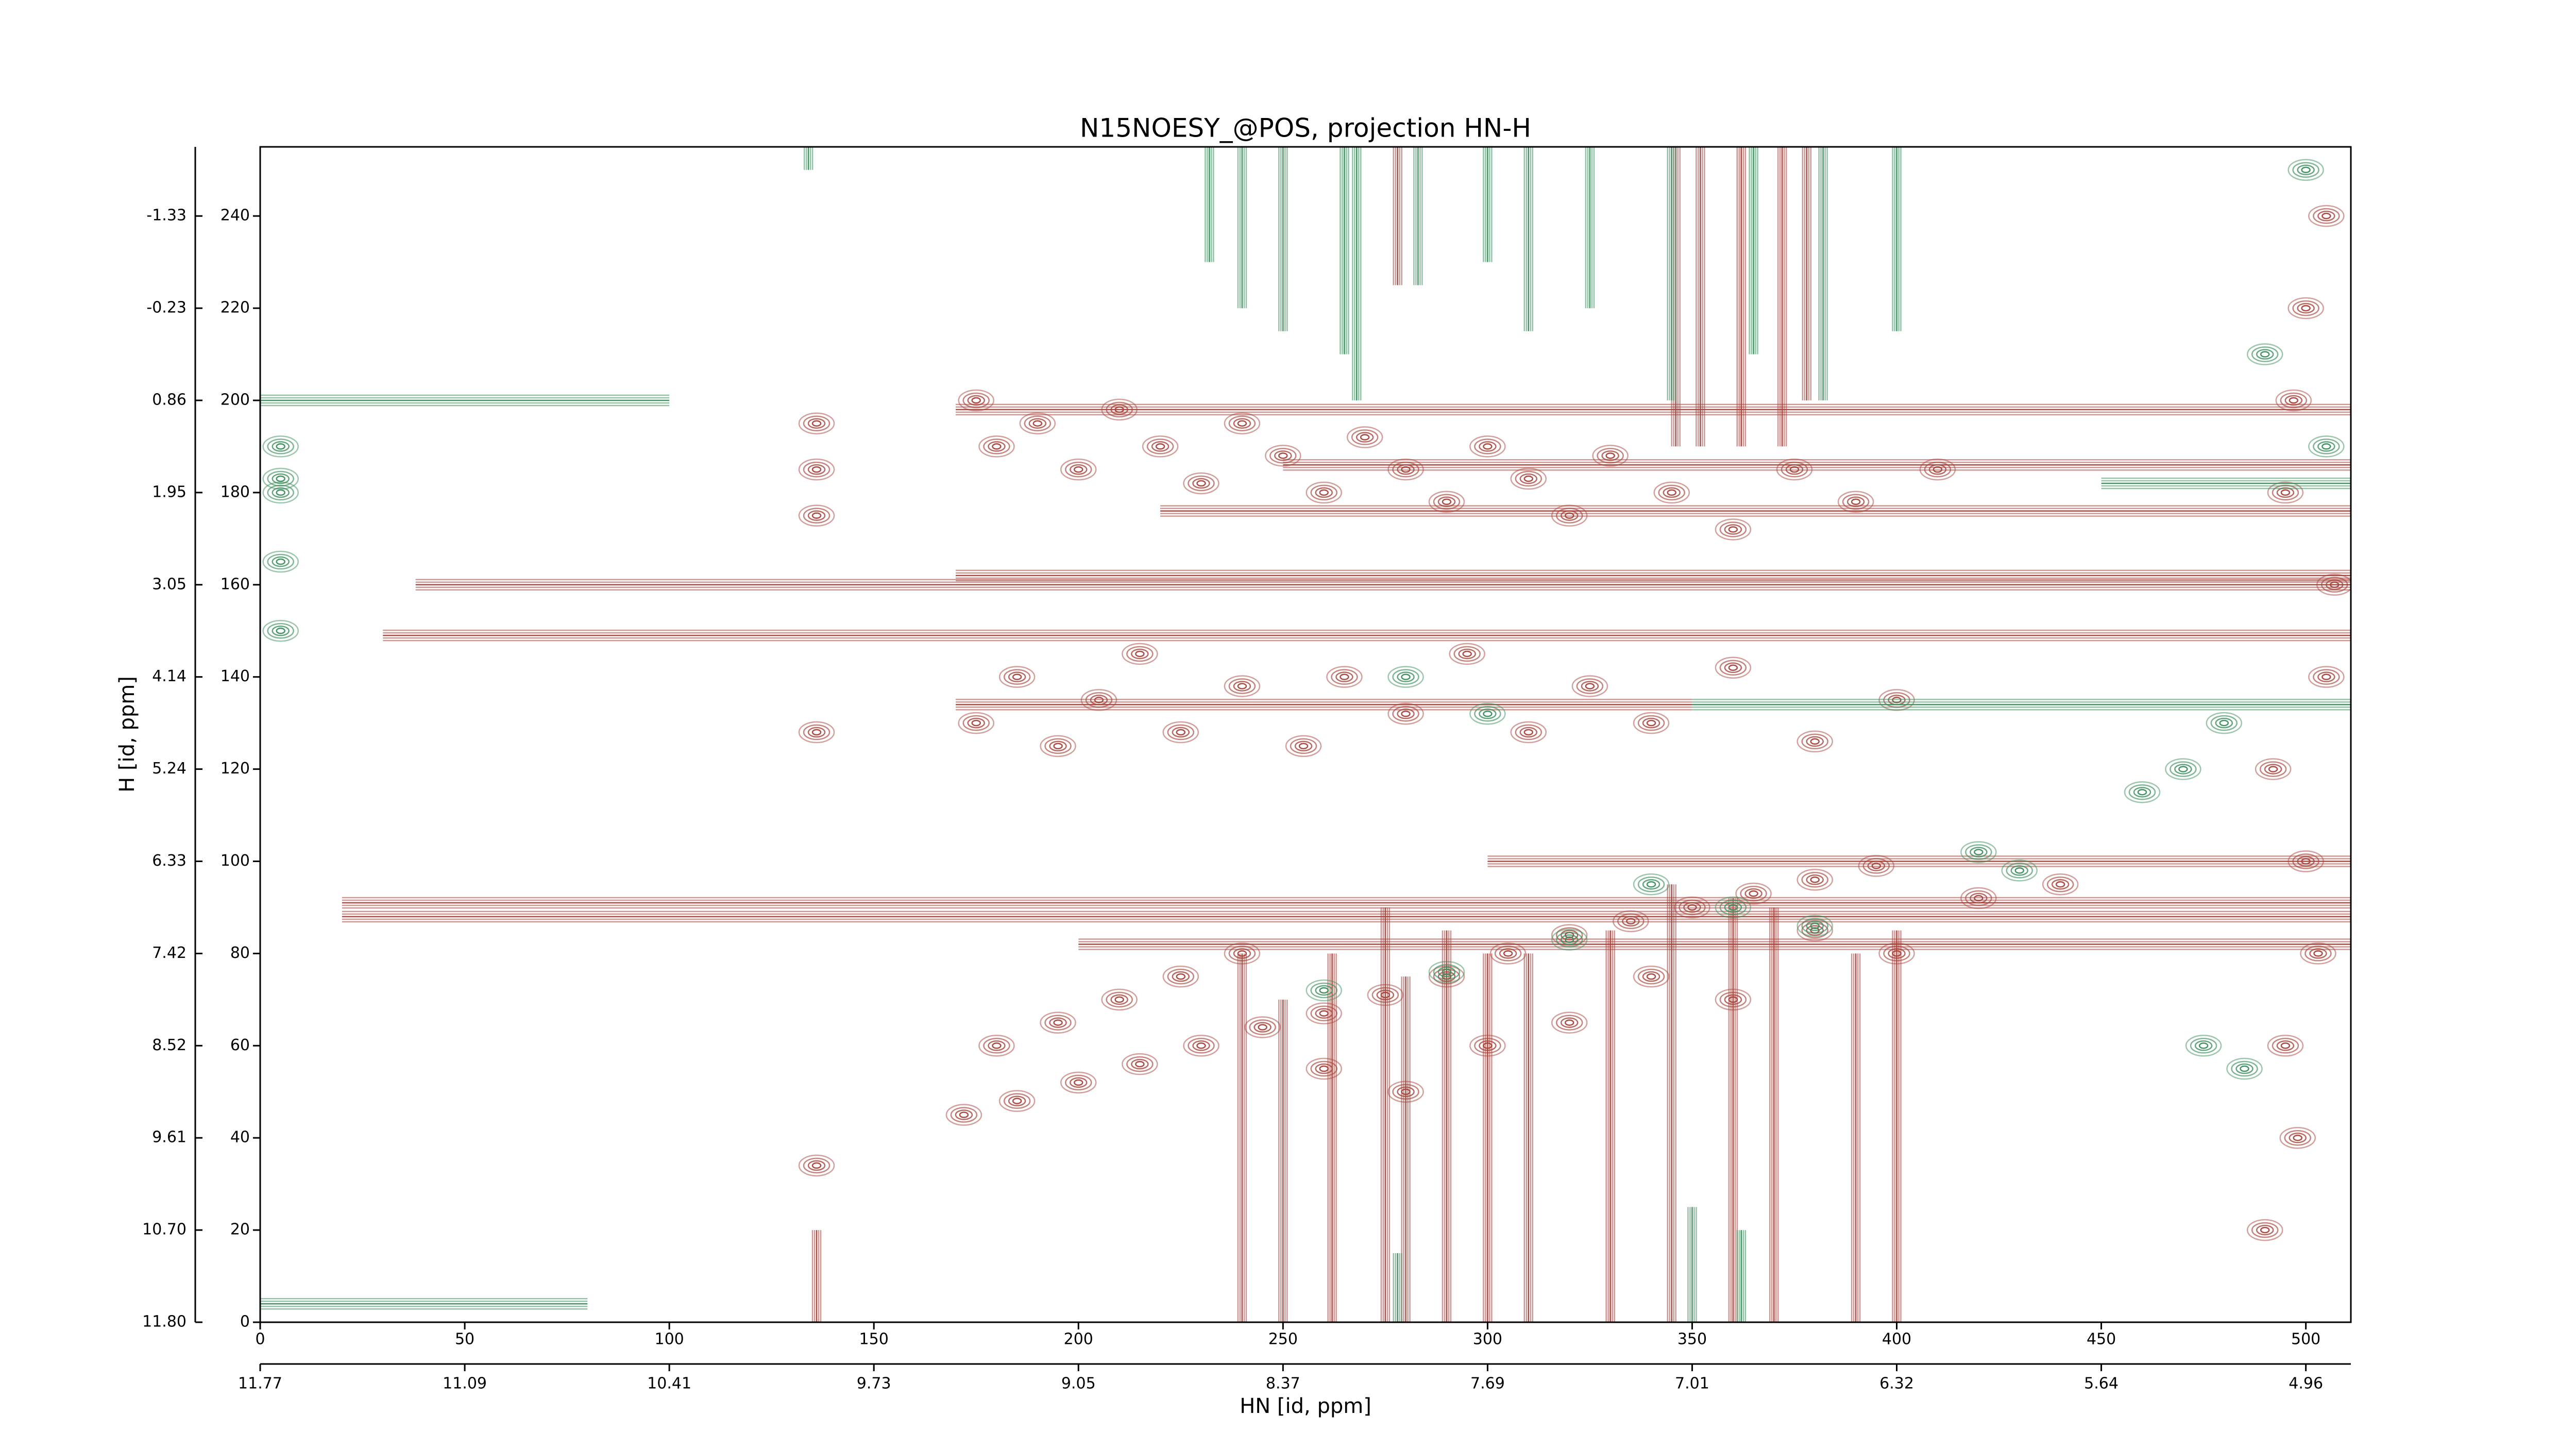  Describe the element at coordinates (169, 861) in the screenshot. I see `y2-tick-label: 6.33` at that location.